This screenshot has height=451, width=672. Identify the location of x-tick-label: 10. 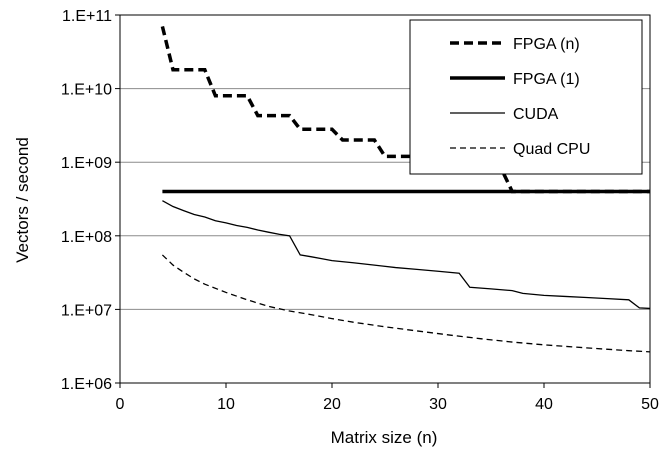
(226, 404).